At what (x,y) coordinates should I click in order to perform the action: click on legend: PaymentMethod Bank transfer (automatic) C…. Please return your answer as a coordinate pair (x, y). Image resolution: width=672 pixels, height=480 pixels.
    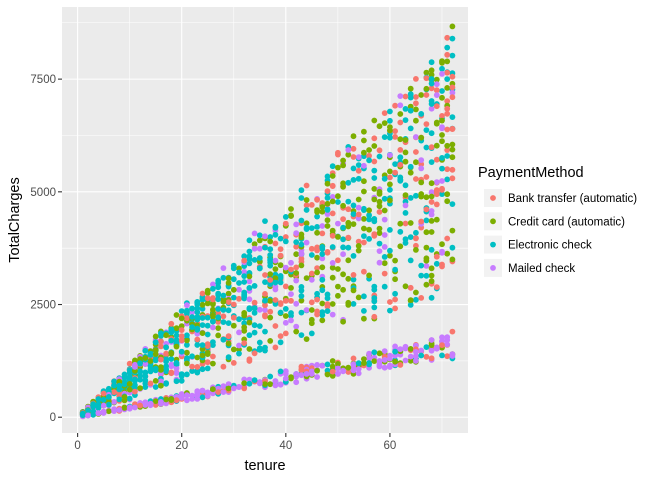
    Looking at the image, I should click on (557, 221).